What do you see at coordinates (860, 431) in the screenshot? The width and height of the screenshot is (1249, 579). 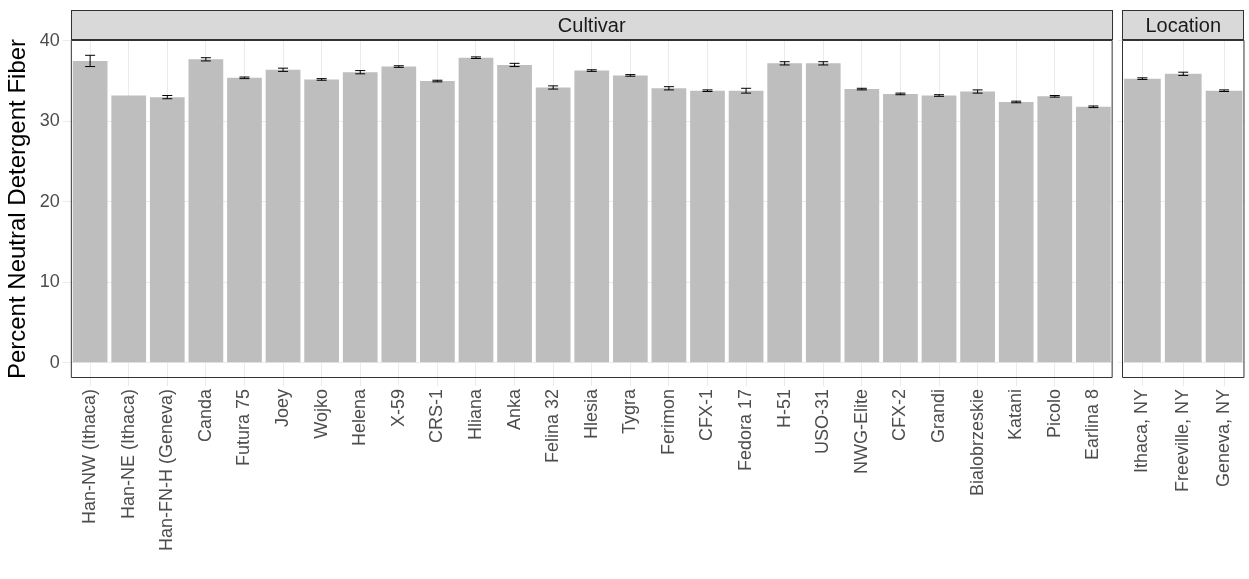 I see `x-tick-label: NWG-Elite` at bounding box center [860, 431].